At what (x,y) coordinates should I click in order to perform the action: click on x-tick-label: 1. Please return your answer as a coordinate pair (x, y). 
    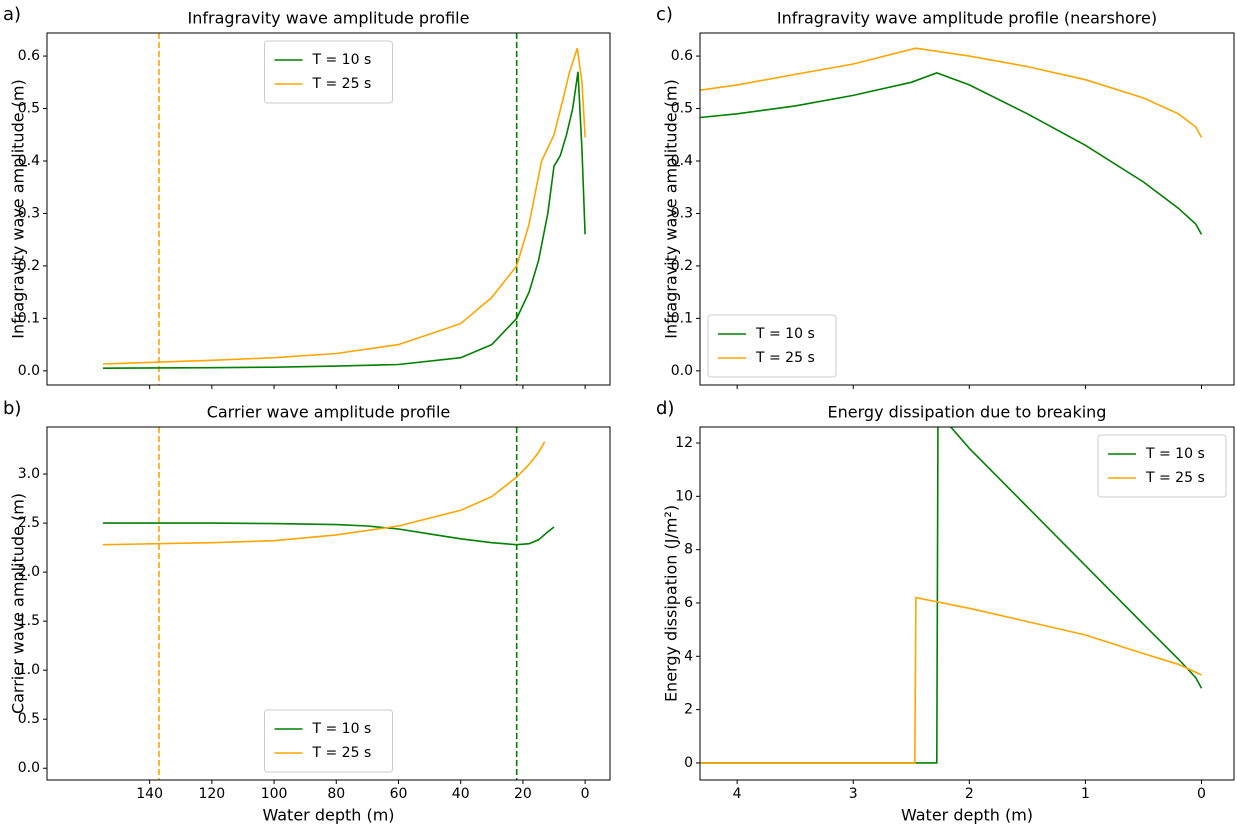
    Looking at the image, I should click on (1085, 794).